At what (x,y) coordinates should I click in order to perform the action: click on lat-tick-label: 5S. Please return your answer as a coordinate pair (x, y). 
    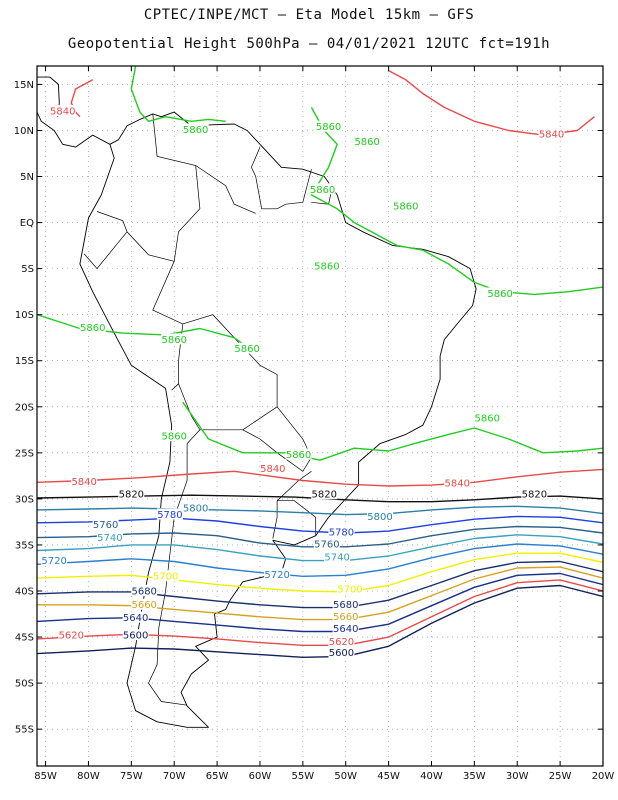
    Looking at the image, I should click on (27, 269).